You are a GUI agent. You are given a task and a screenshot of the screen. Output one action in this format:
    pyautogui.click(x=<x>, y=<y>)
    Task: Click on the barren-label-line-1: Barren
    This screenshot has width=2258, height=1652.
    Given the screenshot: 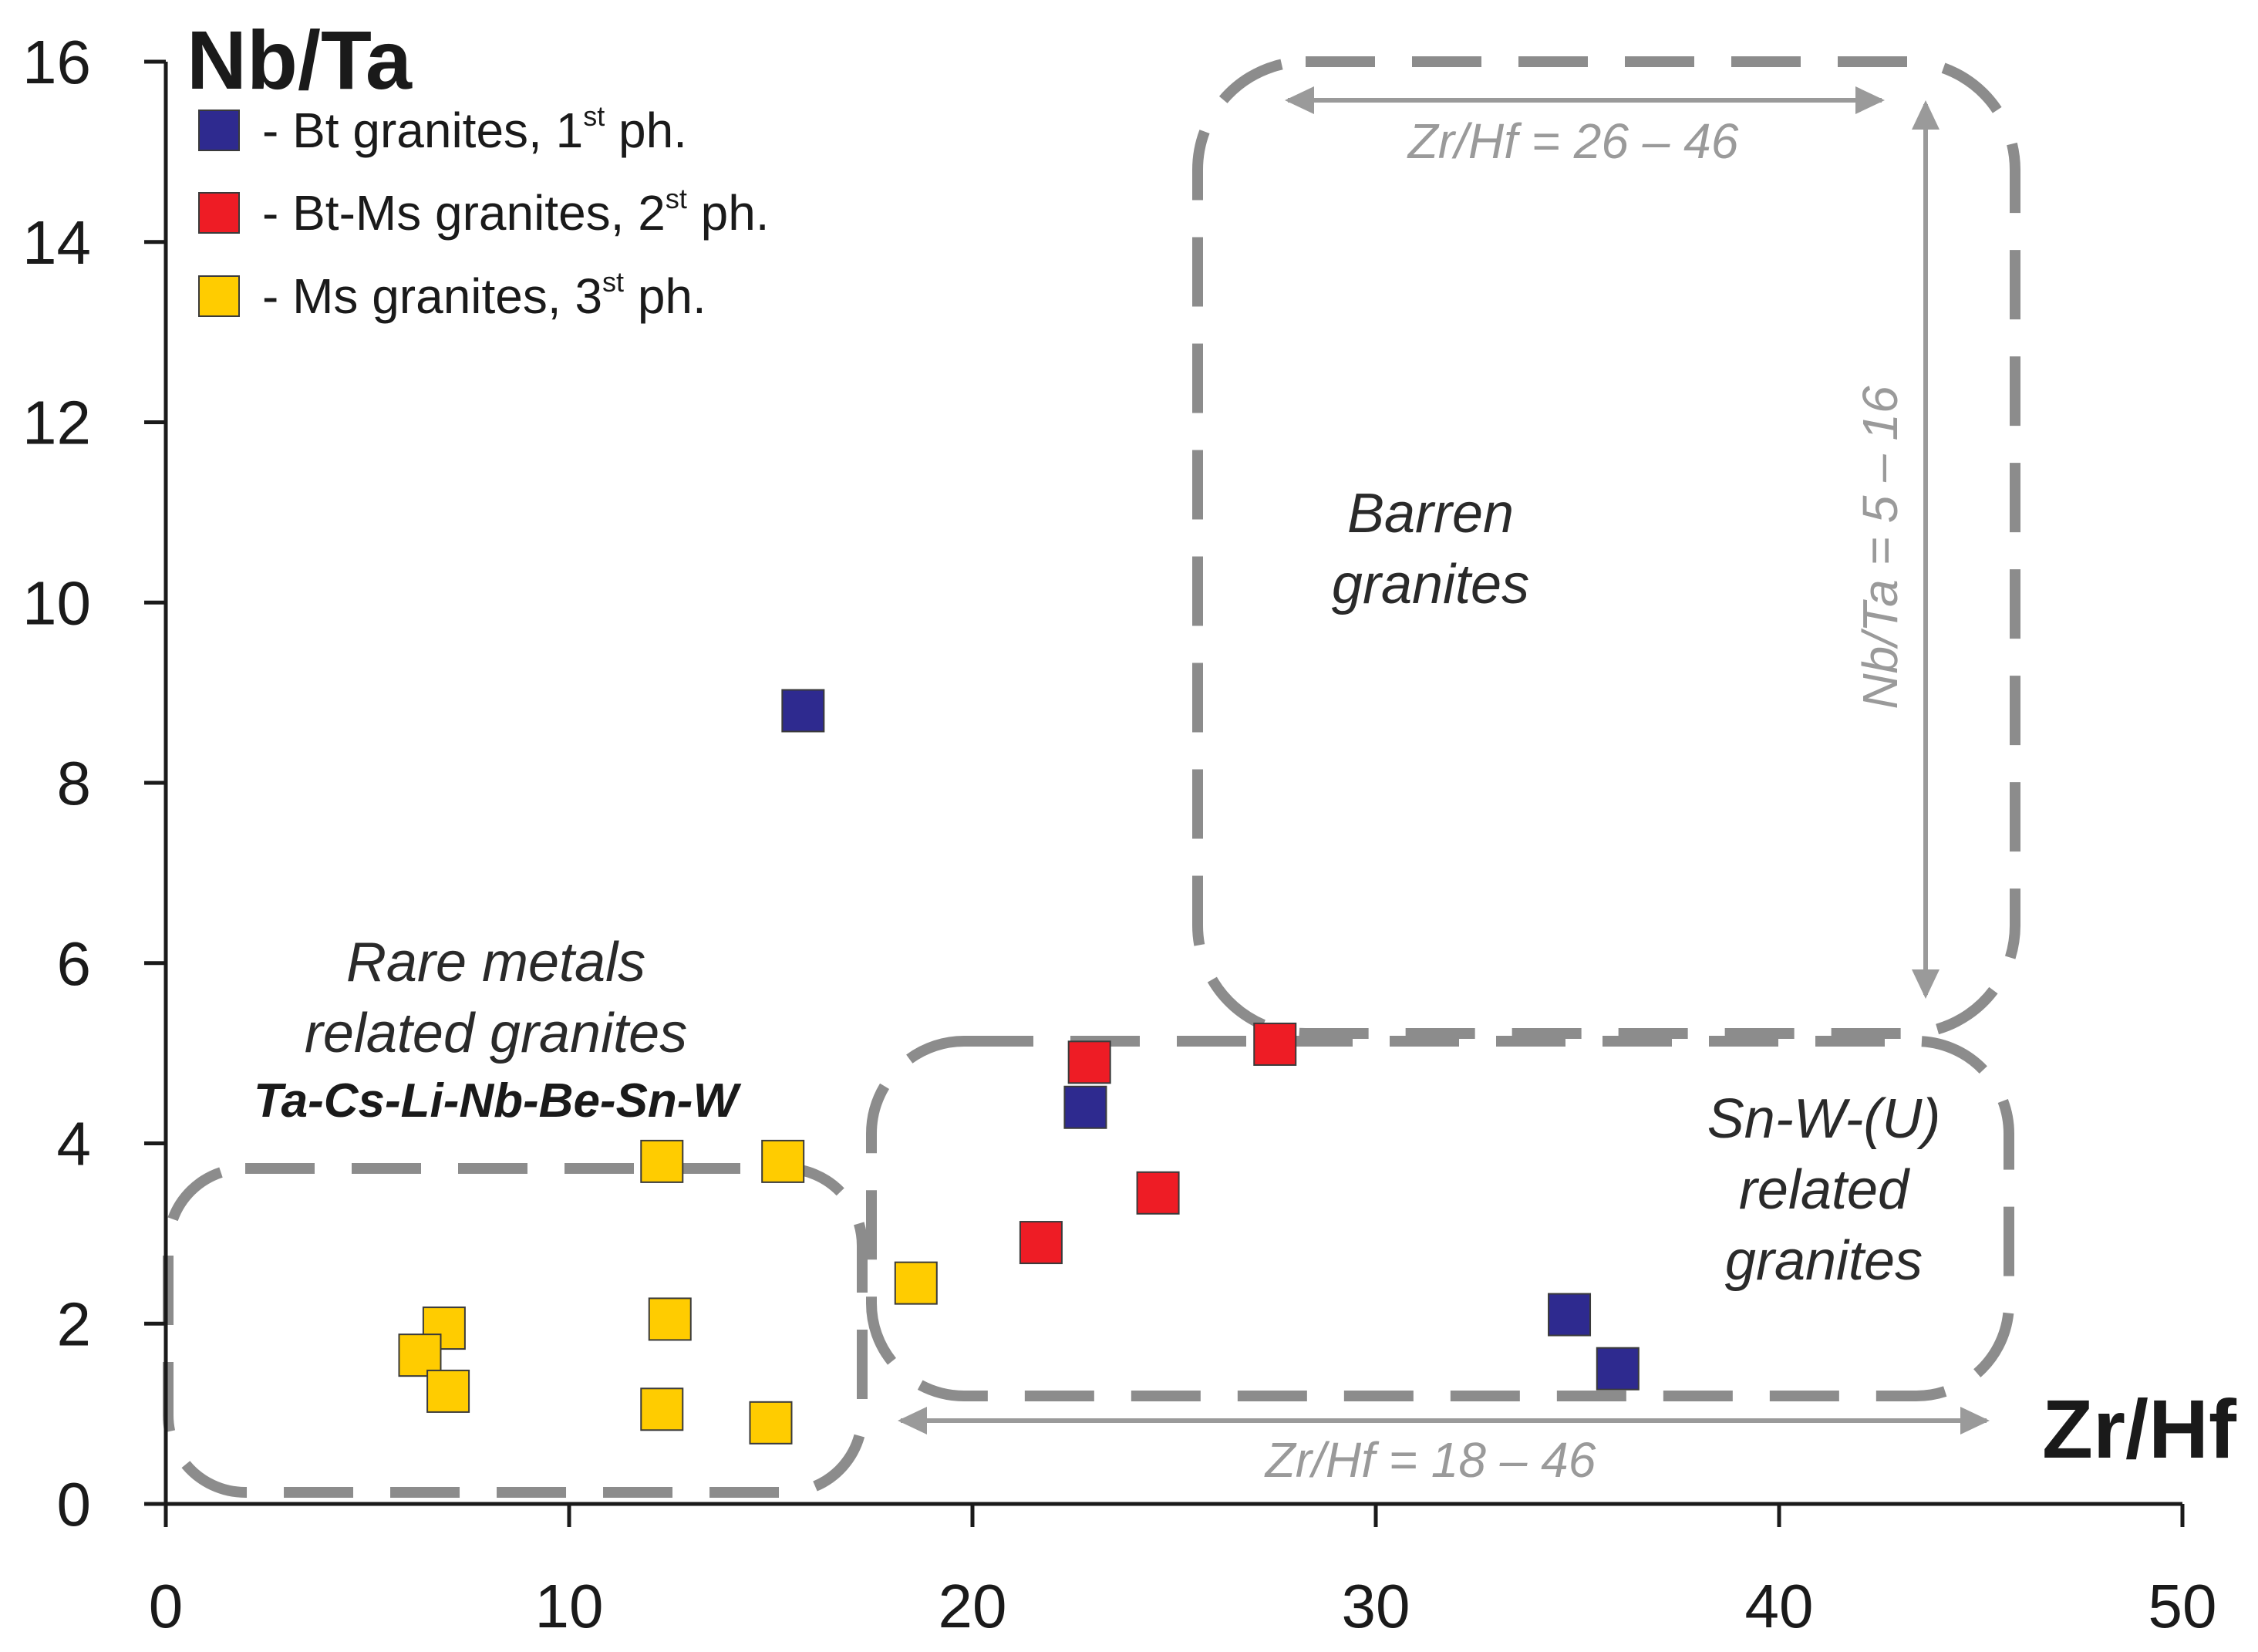 What is the action you would take?
    pyautogui.click(x=1430, y=514)
    